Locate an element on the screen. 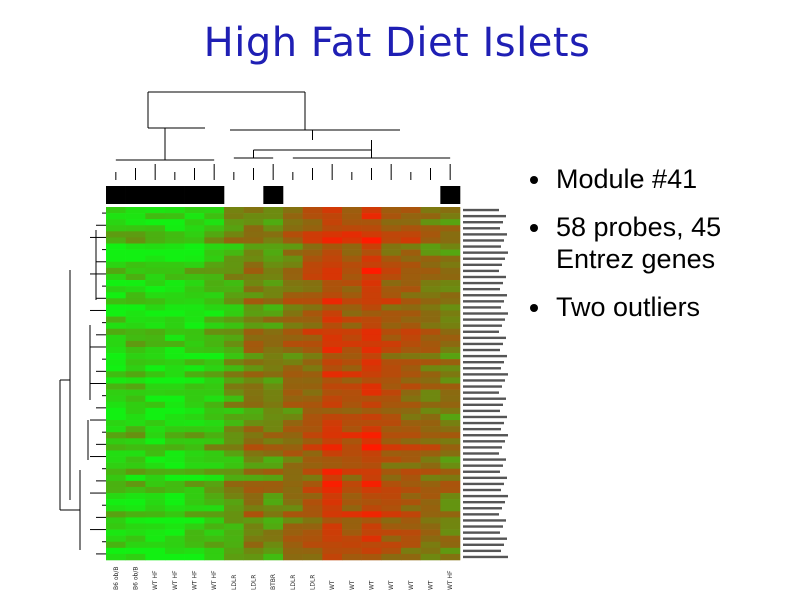 The height and width of the screenshot is (595, 794). column-label: LDLR is located at coordinates (254, 582).